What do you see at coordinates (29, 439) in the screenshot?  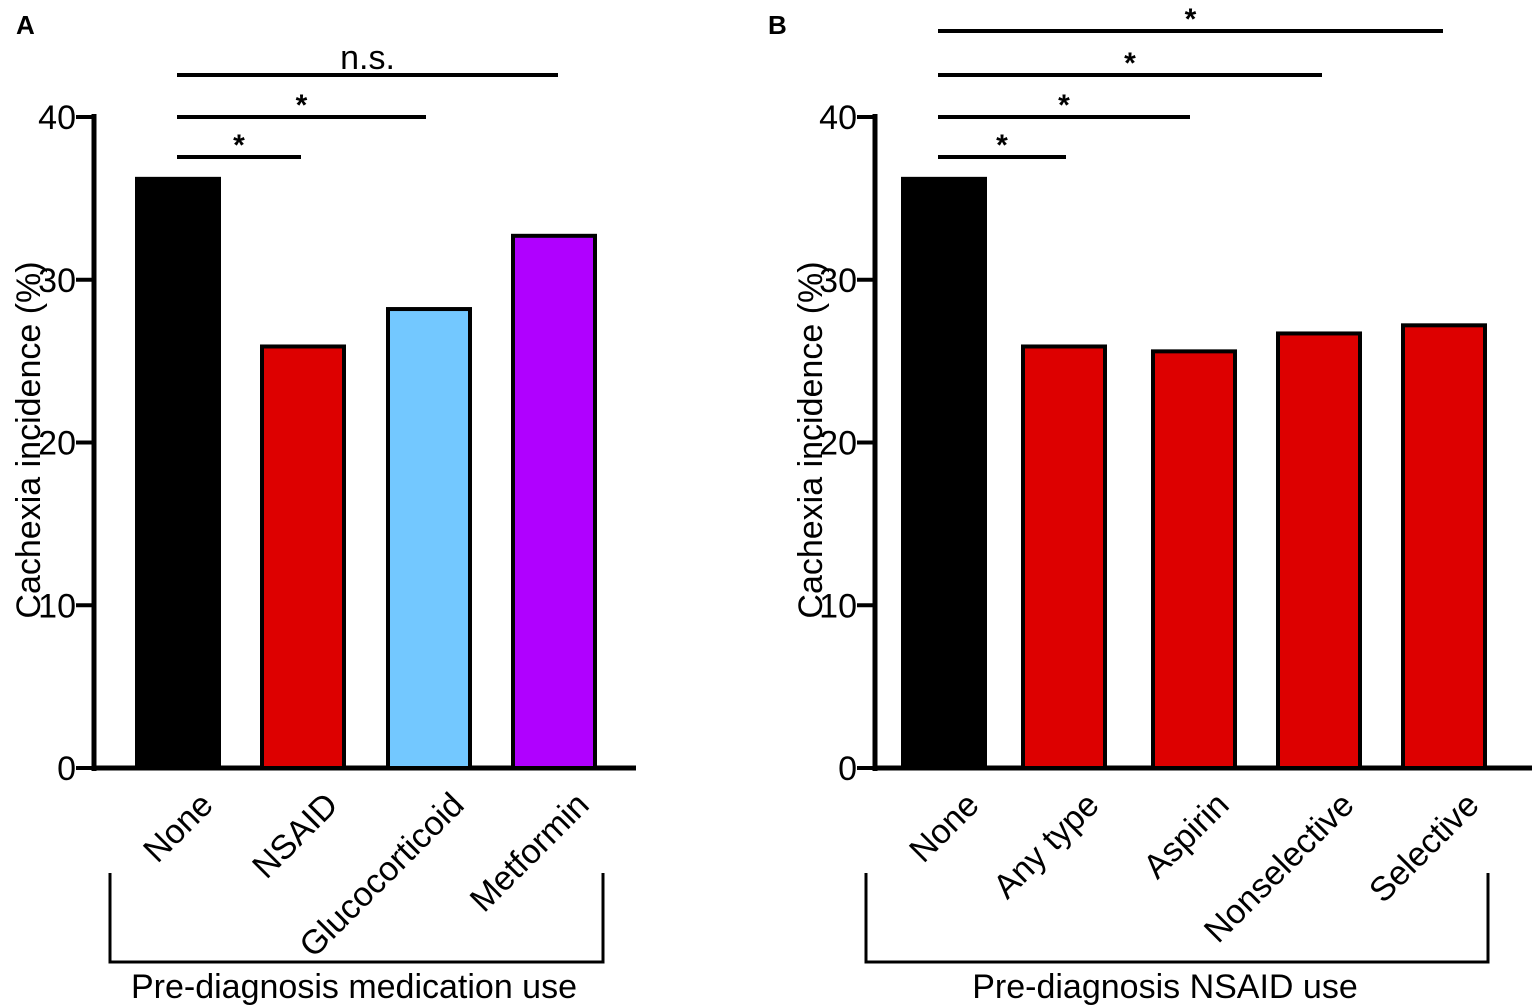 I see `y-axis-title-a: Cachexia incidence (%)` at bounding box center [29, 439].